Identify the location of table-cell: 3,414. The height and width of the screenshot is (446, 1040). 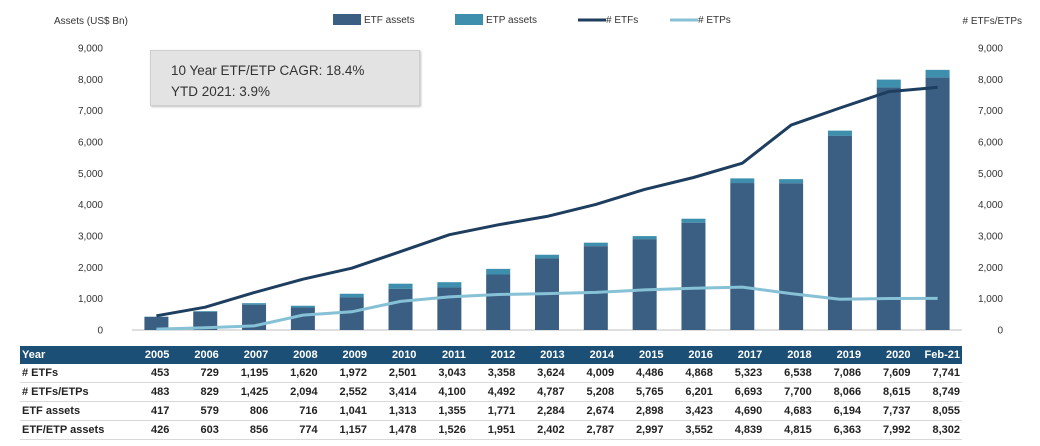
(394, 392).